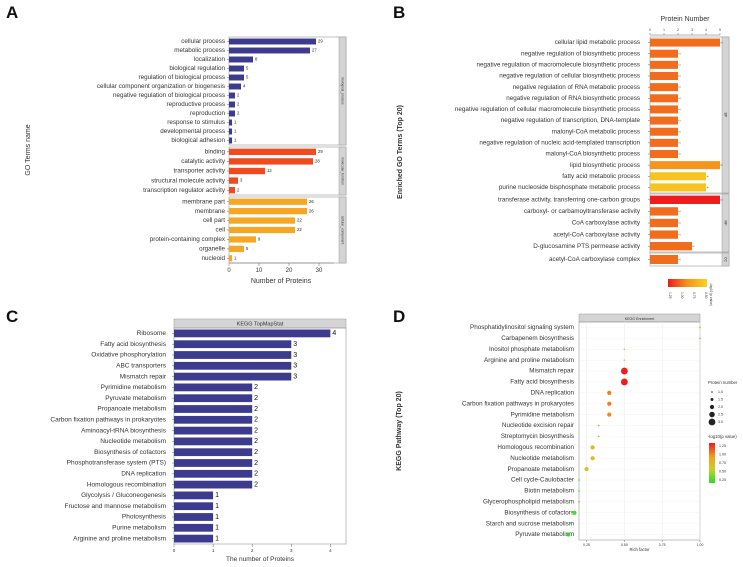  I want to click on go-group-name: biological_process, so click(343, 90).